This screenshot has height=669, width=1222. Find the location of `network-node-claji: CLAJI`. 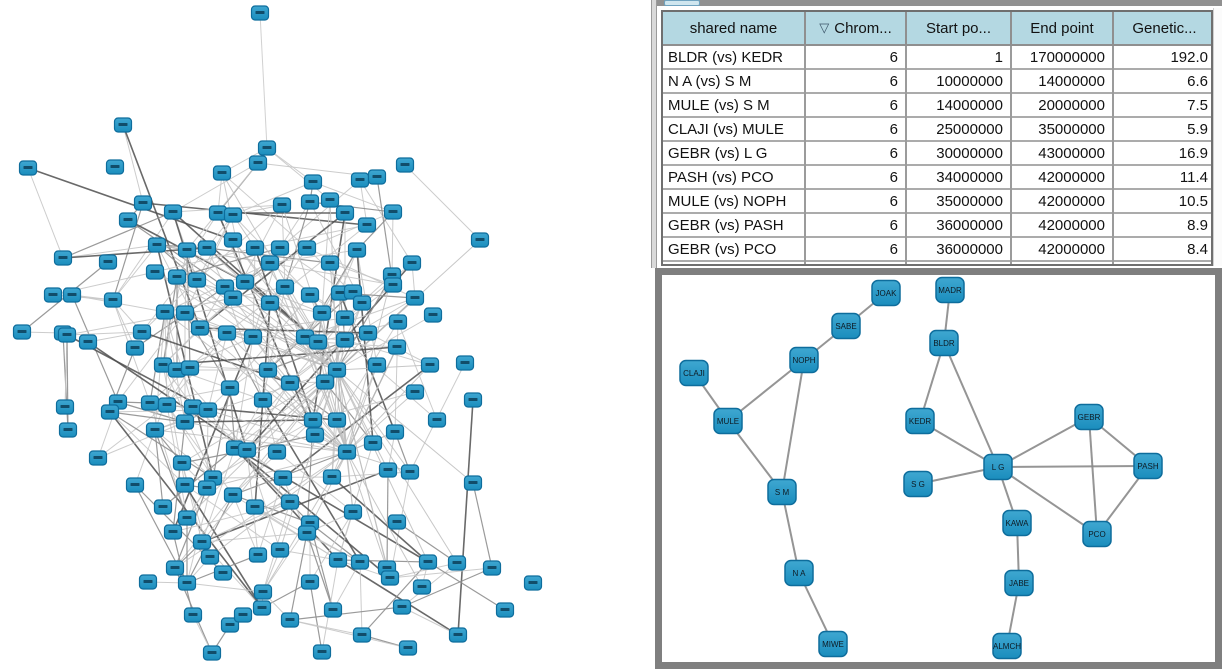

network-node-claji: CLAJI is located at coordinates (694, 373).